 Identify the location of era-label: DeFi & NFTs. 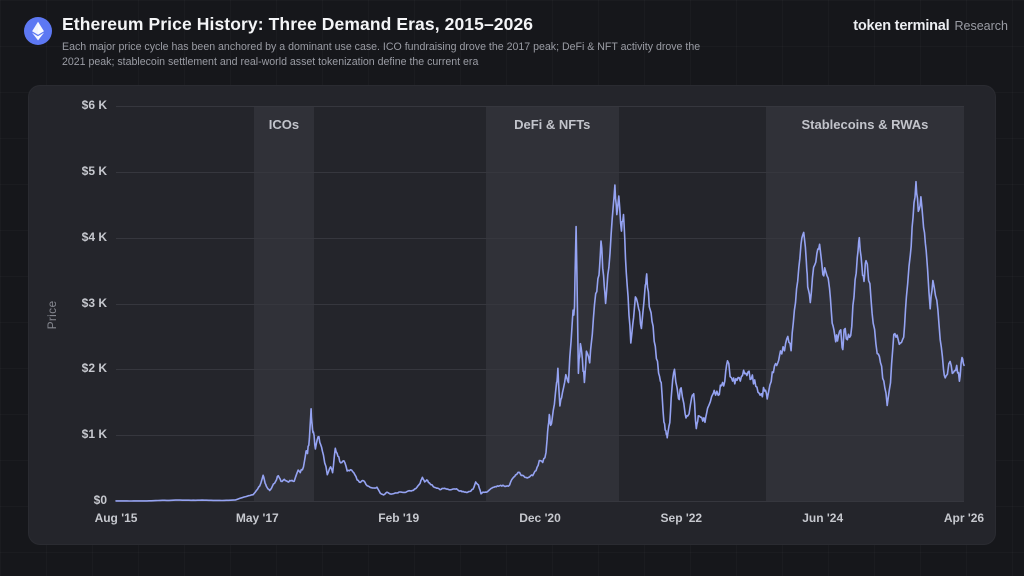
(552, 124).